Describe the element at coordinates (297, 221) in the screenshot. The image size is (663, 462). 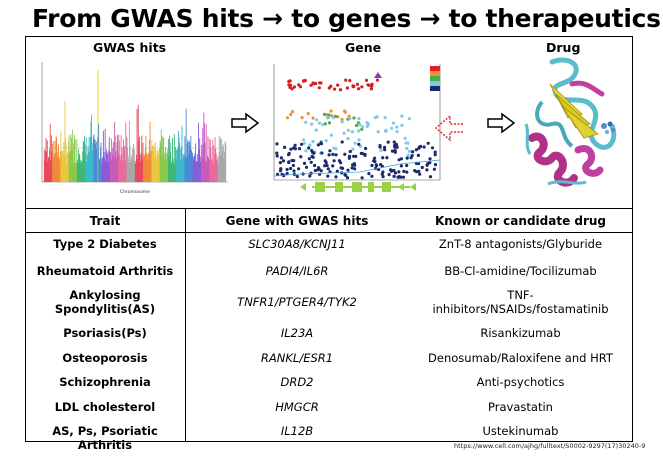
I see `table-header-gene: Gene with GWAS hits` at that location.